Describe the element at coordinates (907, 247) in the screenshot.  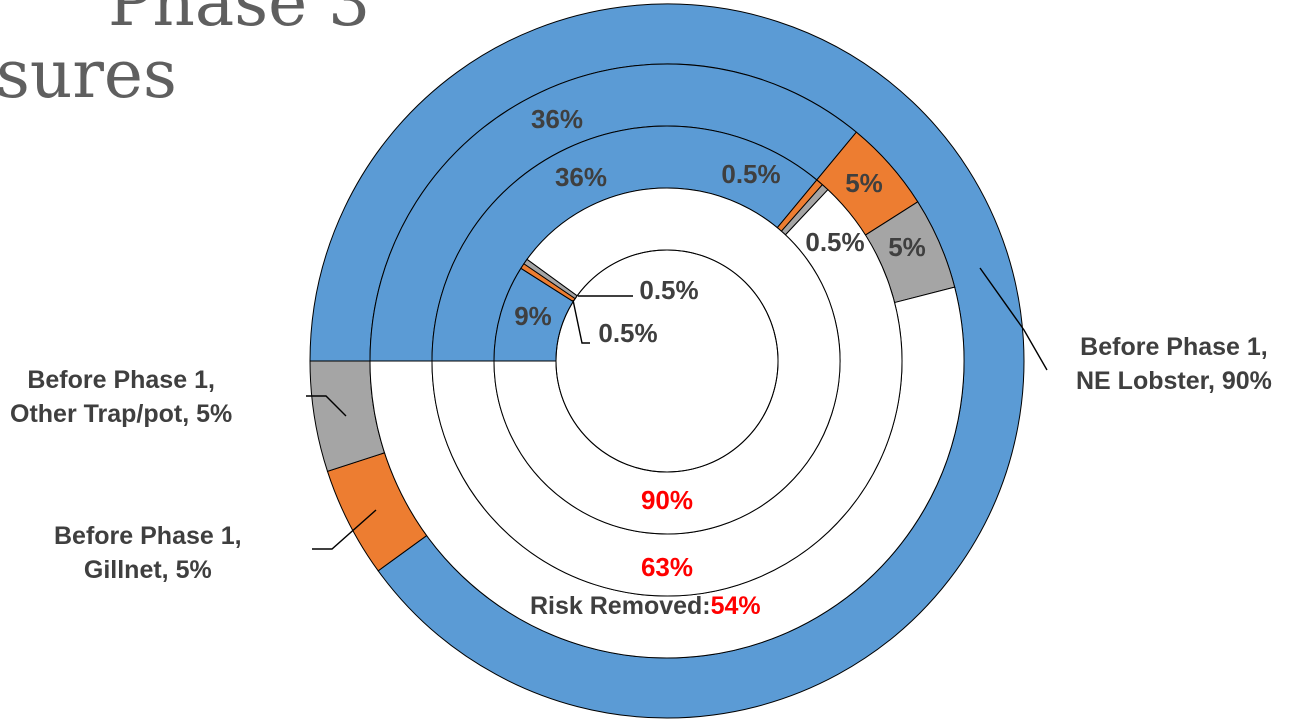
I see `data-label-ring2-other-trap-pot: 5%` at that location.